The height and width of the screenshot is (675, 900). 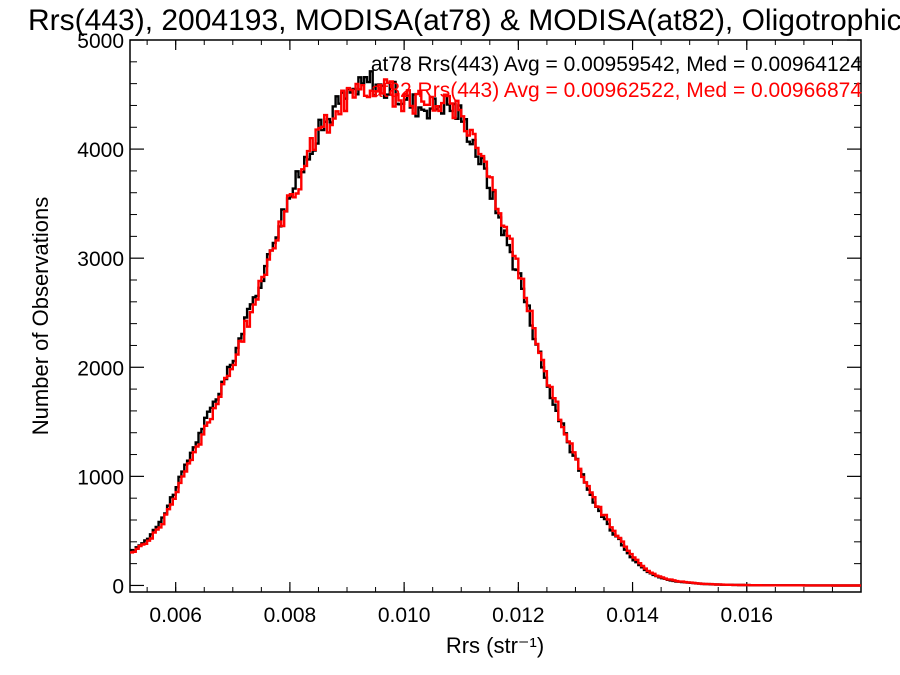 I want to click on y-tick-label: 0, so click(x=118, y=586).